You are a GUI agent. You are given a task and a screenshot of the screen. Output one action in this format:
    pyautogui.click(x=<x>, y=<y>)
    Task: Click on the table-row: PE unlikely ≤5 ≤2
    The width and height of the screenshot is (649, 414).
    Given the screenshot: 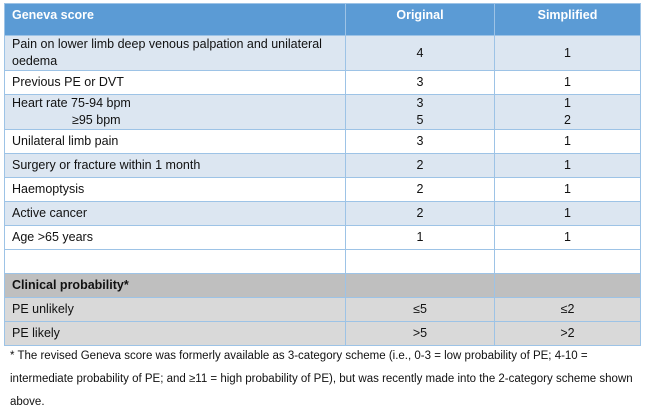 What is the action you would take?
    pyautogui.click(x=322, y=309)
    